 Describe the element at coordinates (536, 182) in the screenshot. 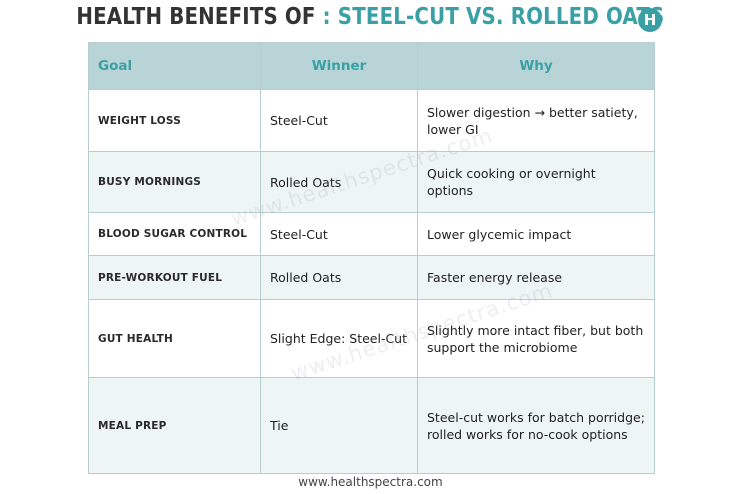

I see `why-cell: Quick cooking or overnight options` at that location.